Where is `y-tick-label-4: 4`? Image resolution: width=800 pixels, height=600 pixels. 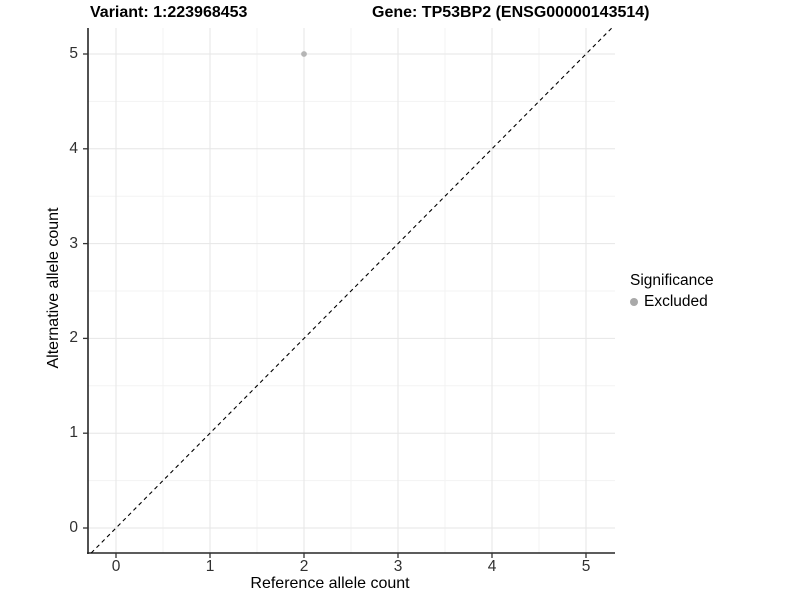 y-tick-label-4: 4 is located at coordinates (73, 148).